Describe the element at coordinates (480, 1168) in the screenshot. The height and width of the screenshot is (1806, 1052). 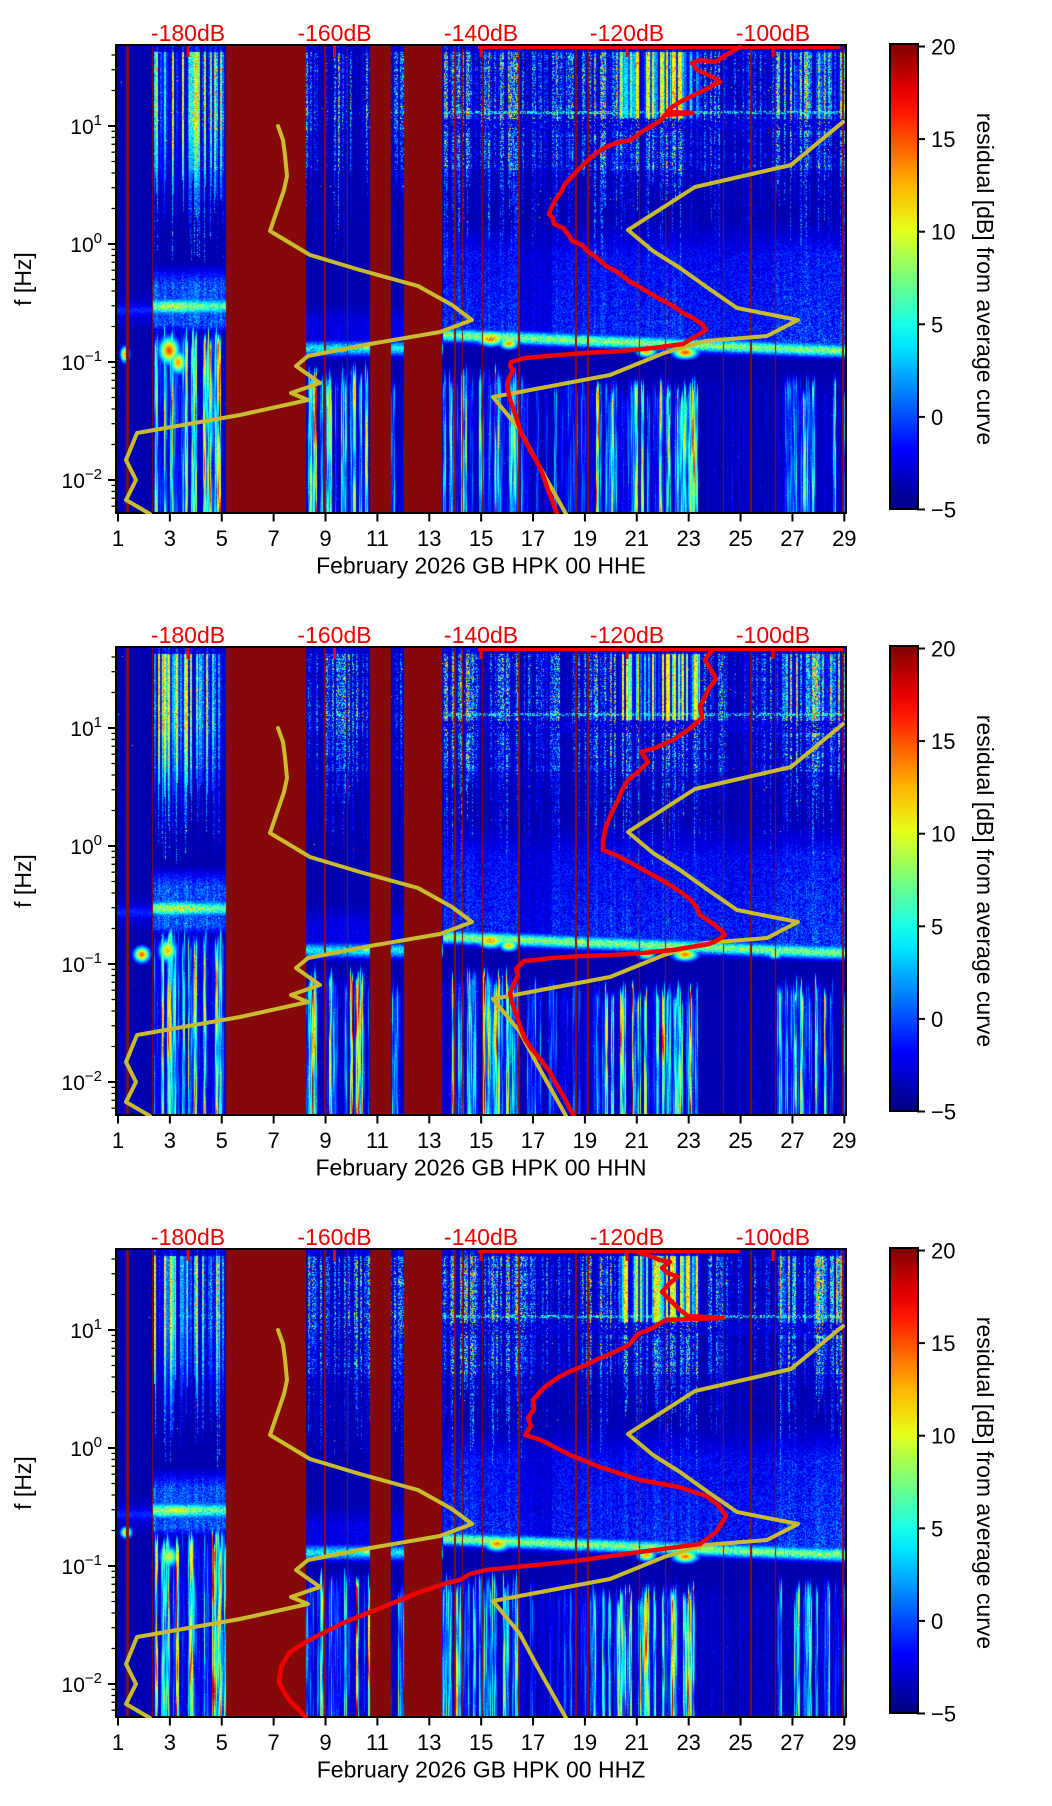
I see `svg-text: February 2026 GB HPK 00 HHN` at that location.